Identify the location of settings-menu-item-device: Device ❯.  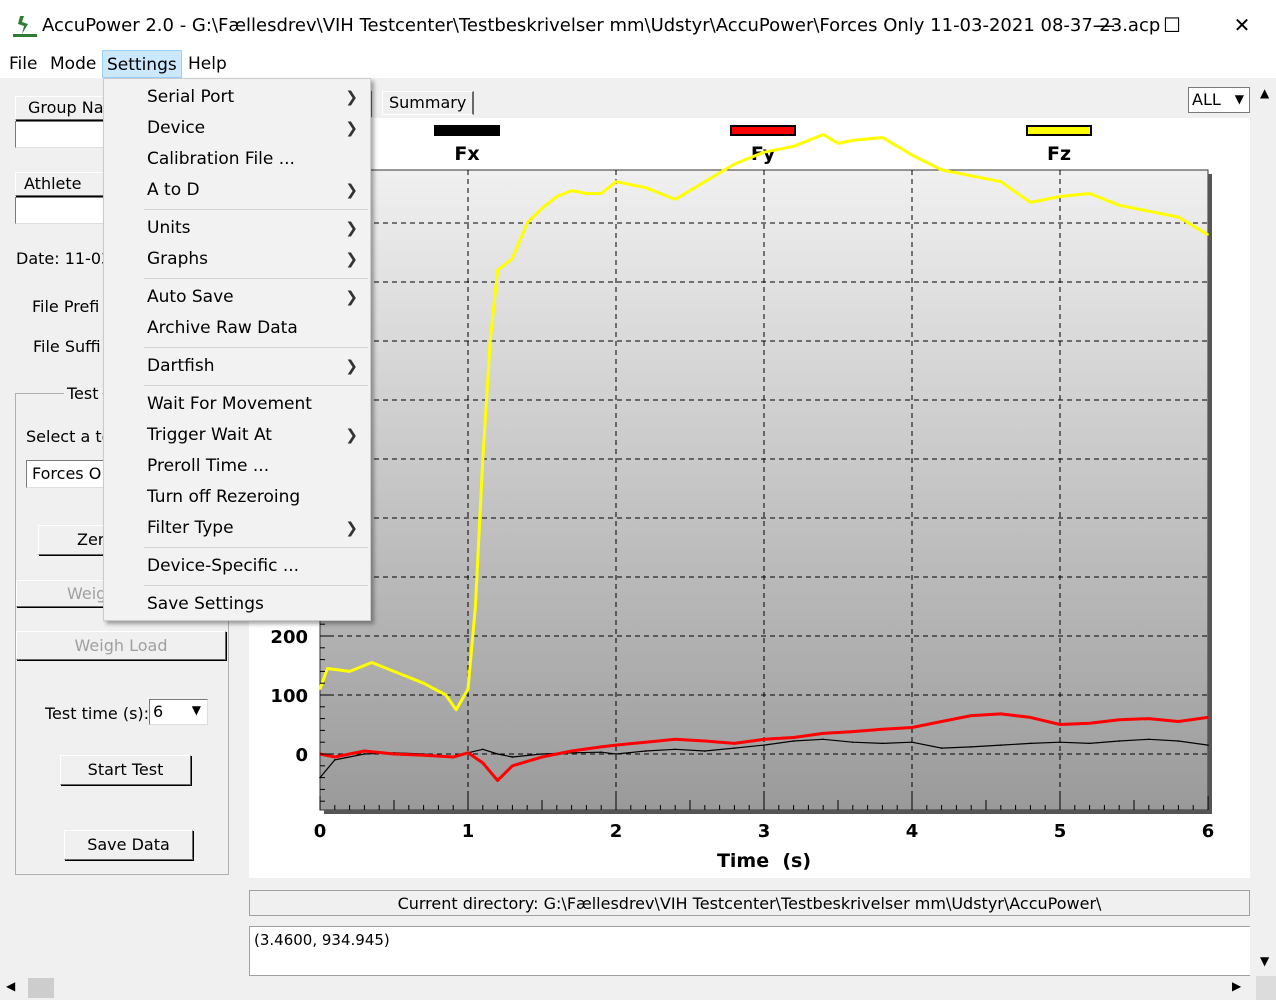
(237, 128).